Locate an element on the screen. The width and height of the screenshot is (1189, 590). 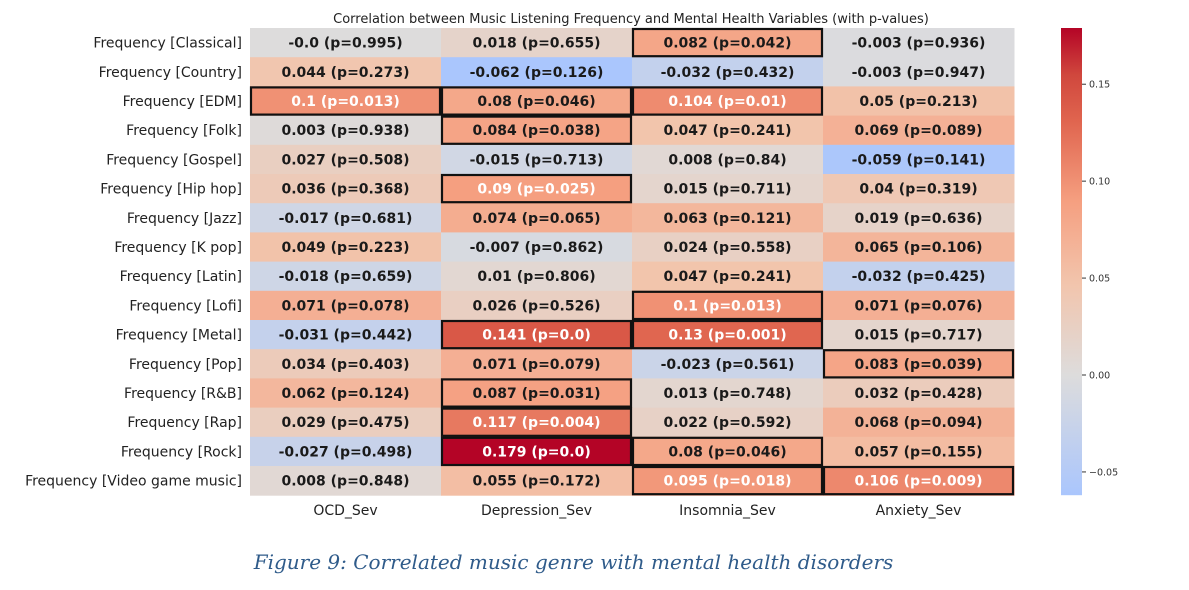
cell-value-label: 0.034 (p=0.403) is located at coordinates (346, 365).